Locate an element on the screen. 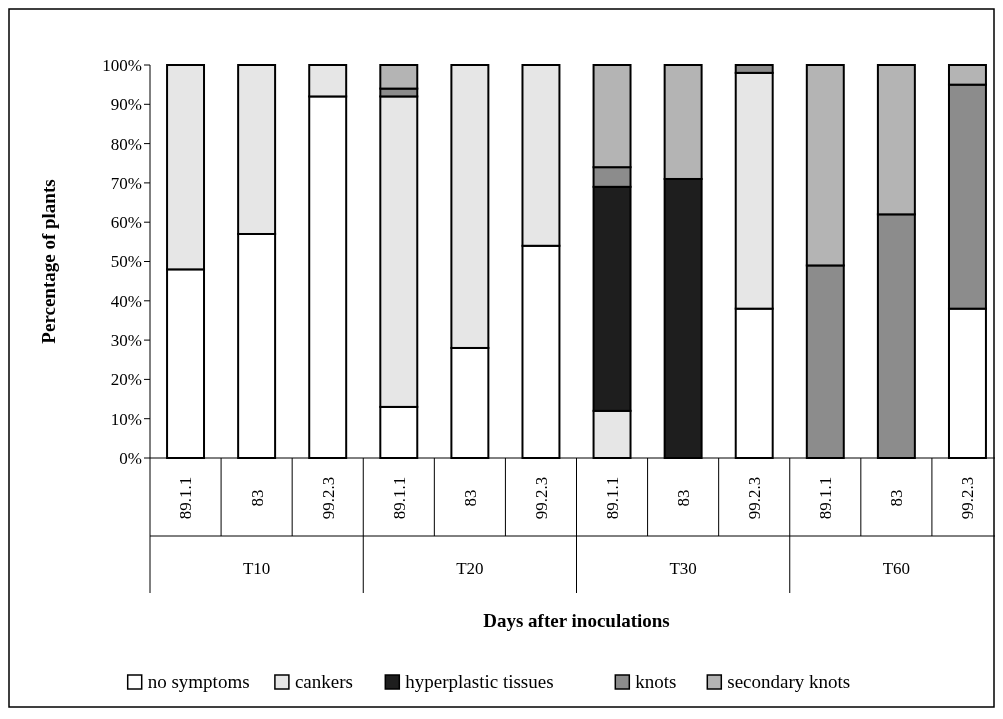 The width and height of the screenshot is (1003, 719). y-tick-label: 80% is located at coordinates (126, 144).